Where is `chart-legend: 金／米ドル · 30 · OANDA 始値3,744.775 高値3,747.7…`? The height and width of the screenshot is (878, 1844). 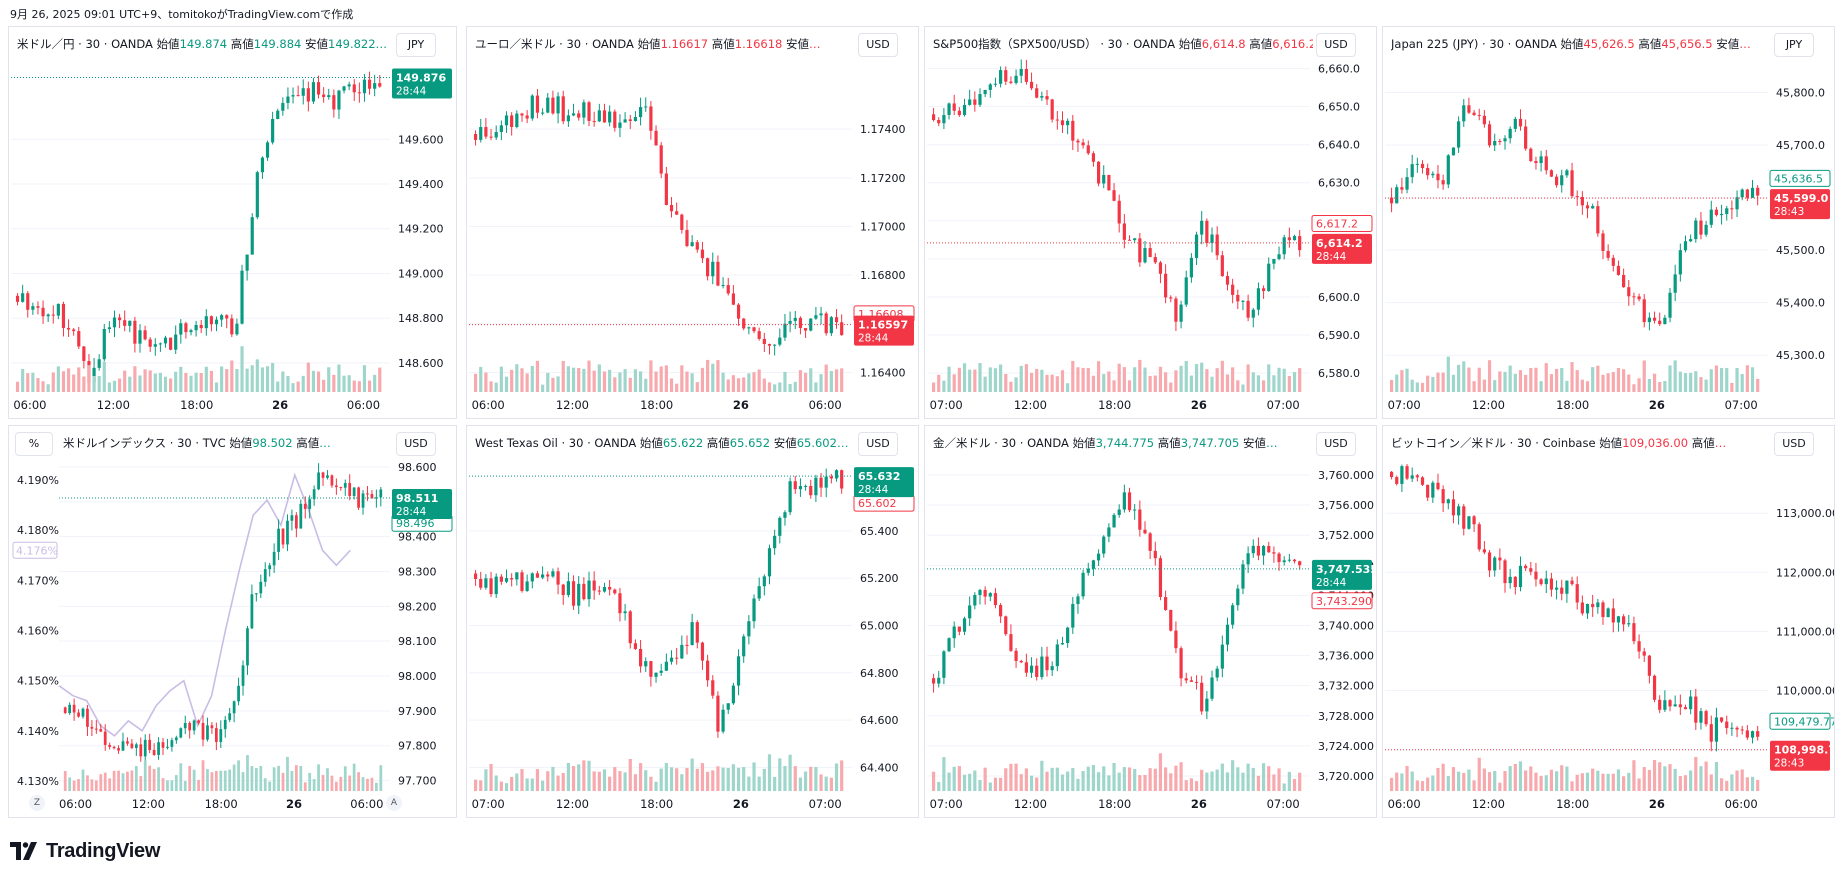 chart-legend: 金／米ドル · 30 · OANDA 始値3,744.775 高値3,747.7… is located at coordinates (1105, 443).